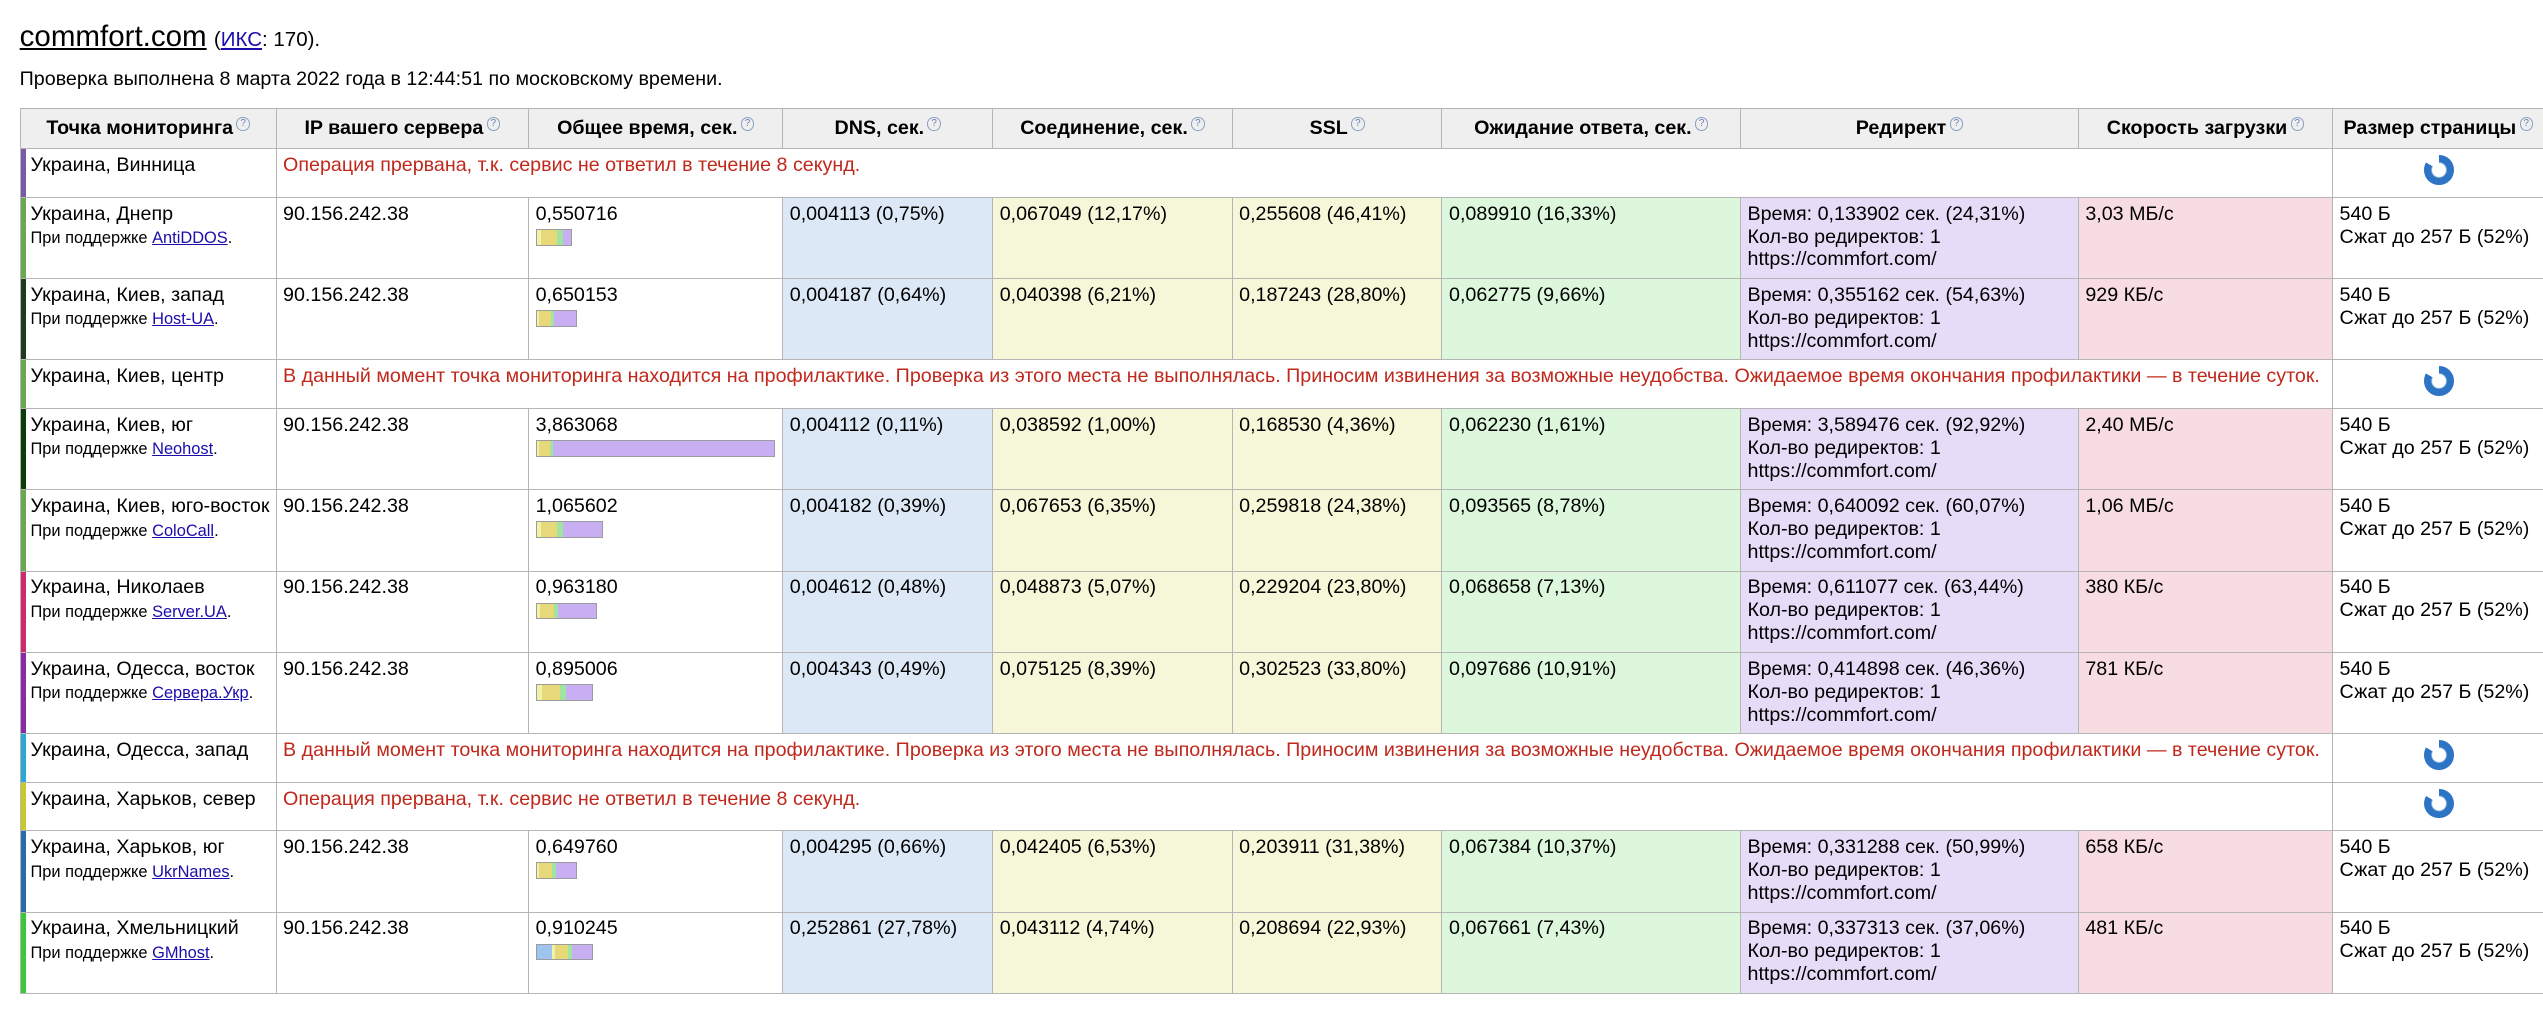  Describe the element at coordinates (1886, 928) in the screenshot. I see `redirect-time: Время: 0,337313 сек. (37,06%)` at that location.